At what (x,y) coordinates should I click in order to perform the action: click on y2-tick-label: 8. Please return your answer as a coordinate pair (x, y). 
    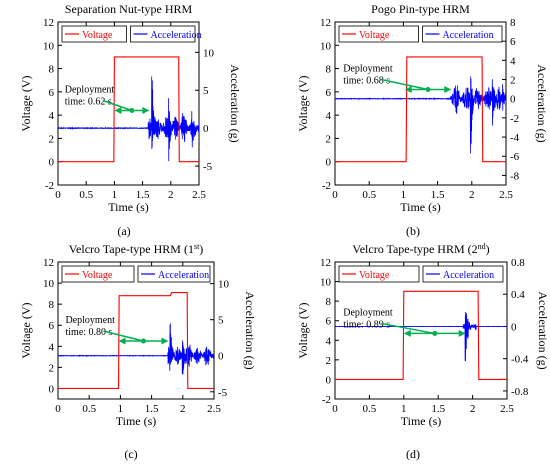
    Looking at the image, I should click on (513, 23).